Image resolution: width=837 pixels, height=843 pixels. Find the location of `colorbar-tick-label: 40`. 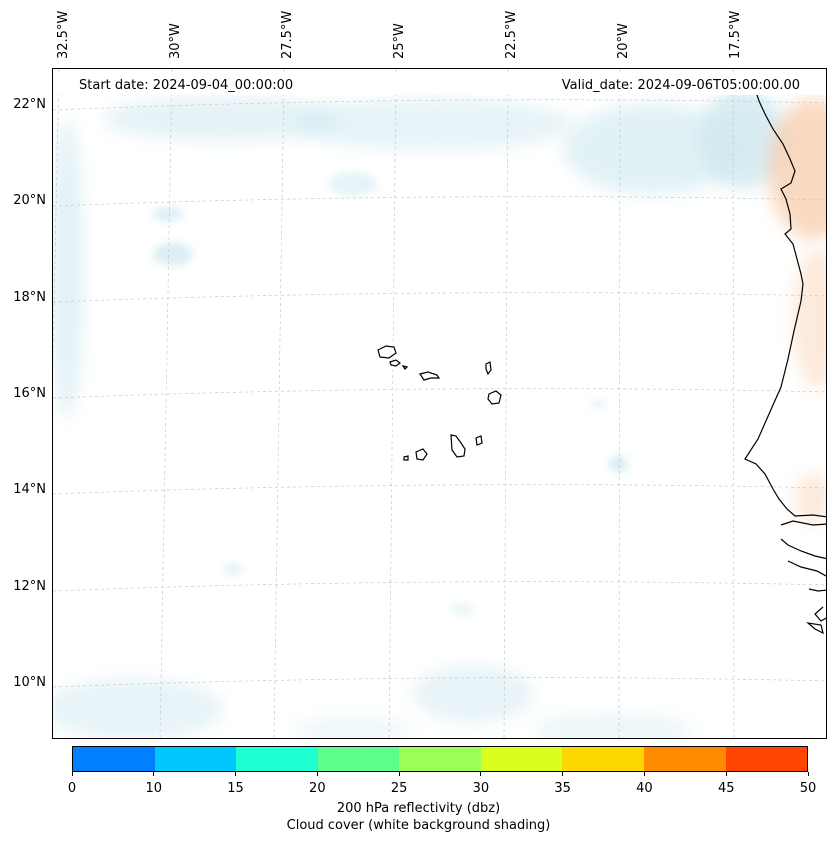

colorbar-tick-label: 40 is located at coordinates (644, 788).